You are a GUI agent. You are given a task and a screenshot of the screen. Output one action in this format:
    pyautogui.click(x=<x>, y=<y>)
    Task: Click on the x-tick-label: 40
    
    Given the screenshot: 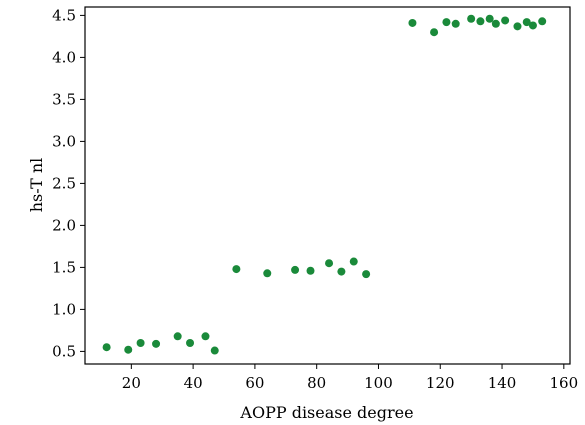 What is the action you would take?
    pyautogui.click(x=193, y=383)
    